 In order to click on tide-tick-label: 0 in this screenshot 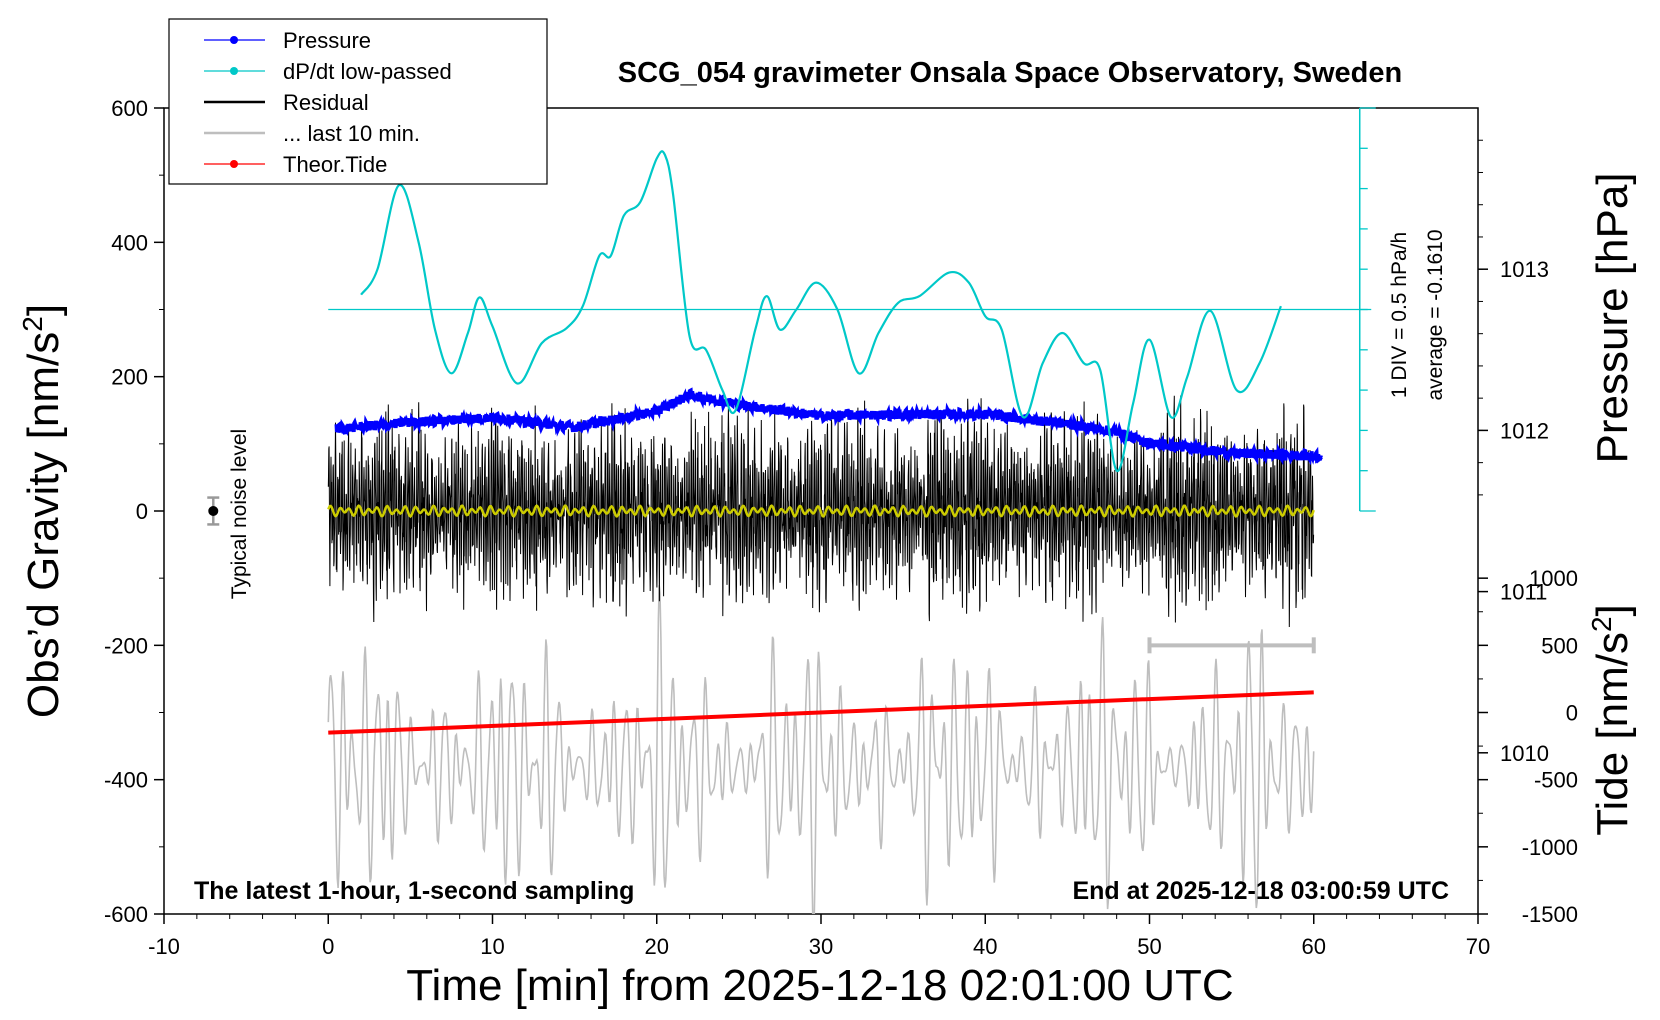, I will do `click(1572, 713)`.